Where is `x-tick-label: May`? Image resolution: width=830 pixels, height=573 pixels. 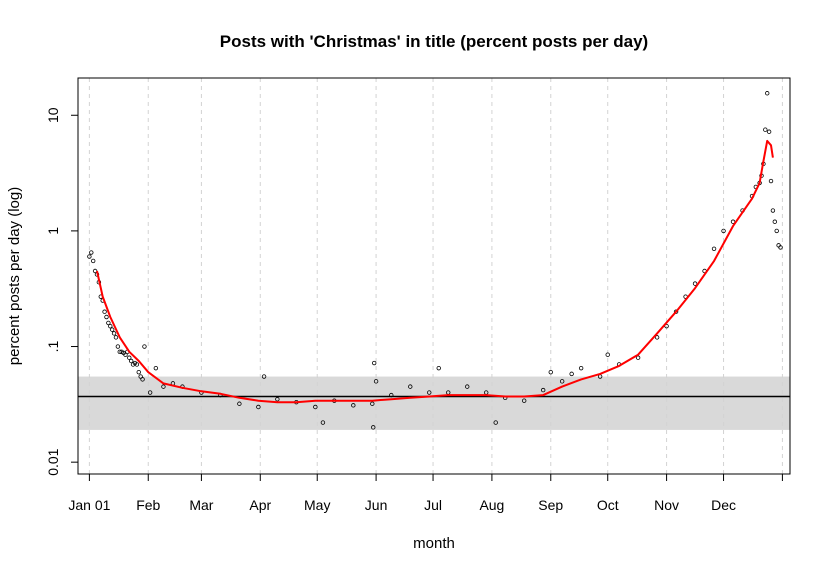 x-tick-label: May is located at coordinates (317, 505).